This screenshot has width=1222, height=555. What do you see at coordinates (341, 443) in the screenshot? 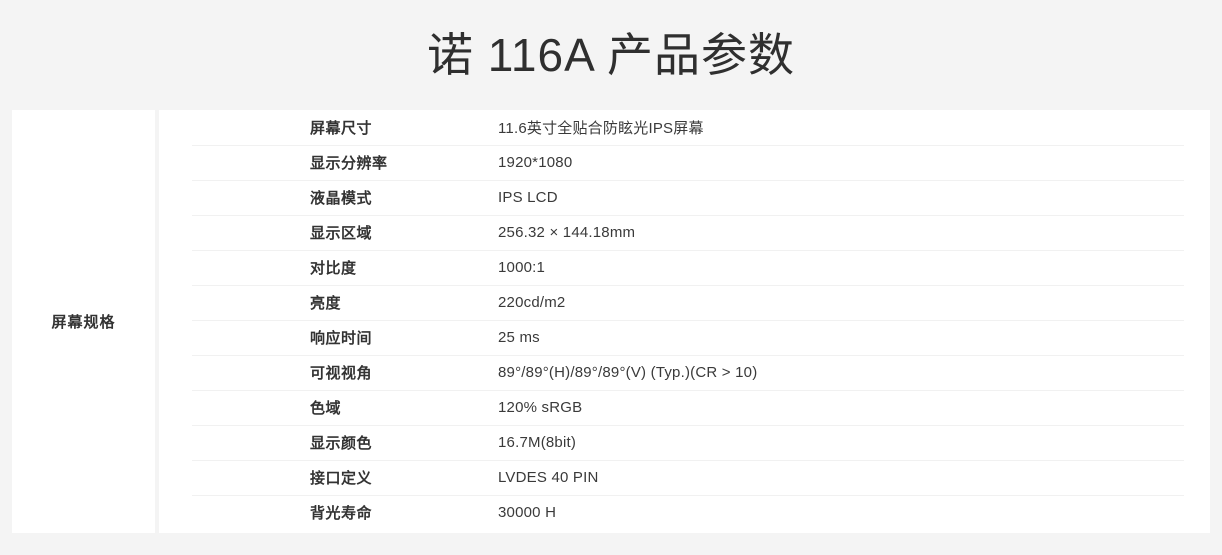
I see `spec-label: 显示颜色` at bounding box center [341, 443].